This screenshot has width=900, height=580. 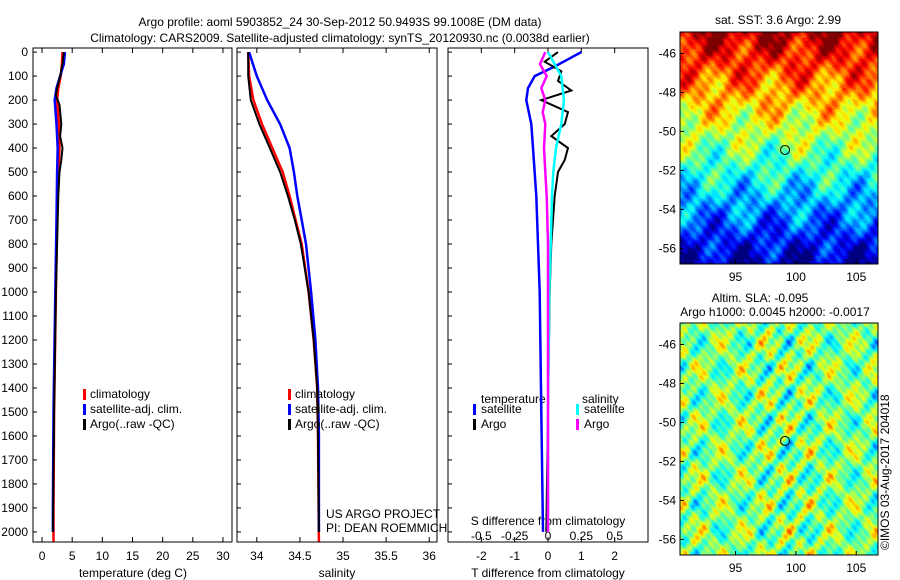 I want to click on depth-tick-label: 1300, so click(x=14, y=364).